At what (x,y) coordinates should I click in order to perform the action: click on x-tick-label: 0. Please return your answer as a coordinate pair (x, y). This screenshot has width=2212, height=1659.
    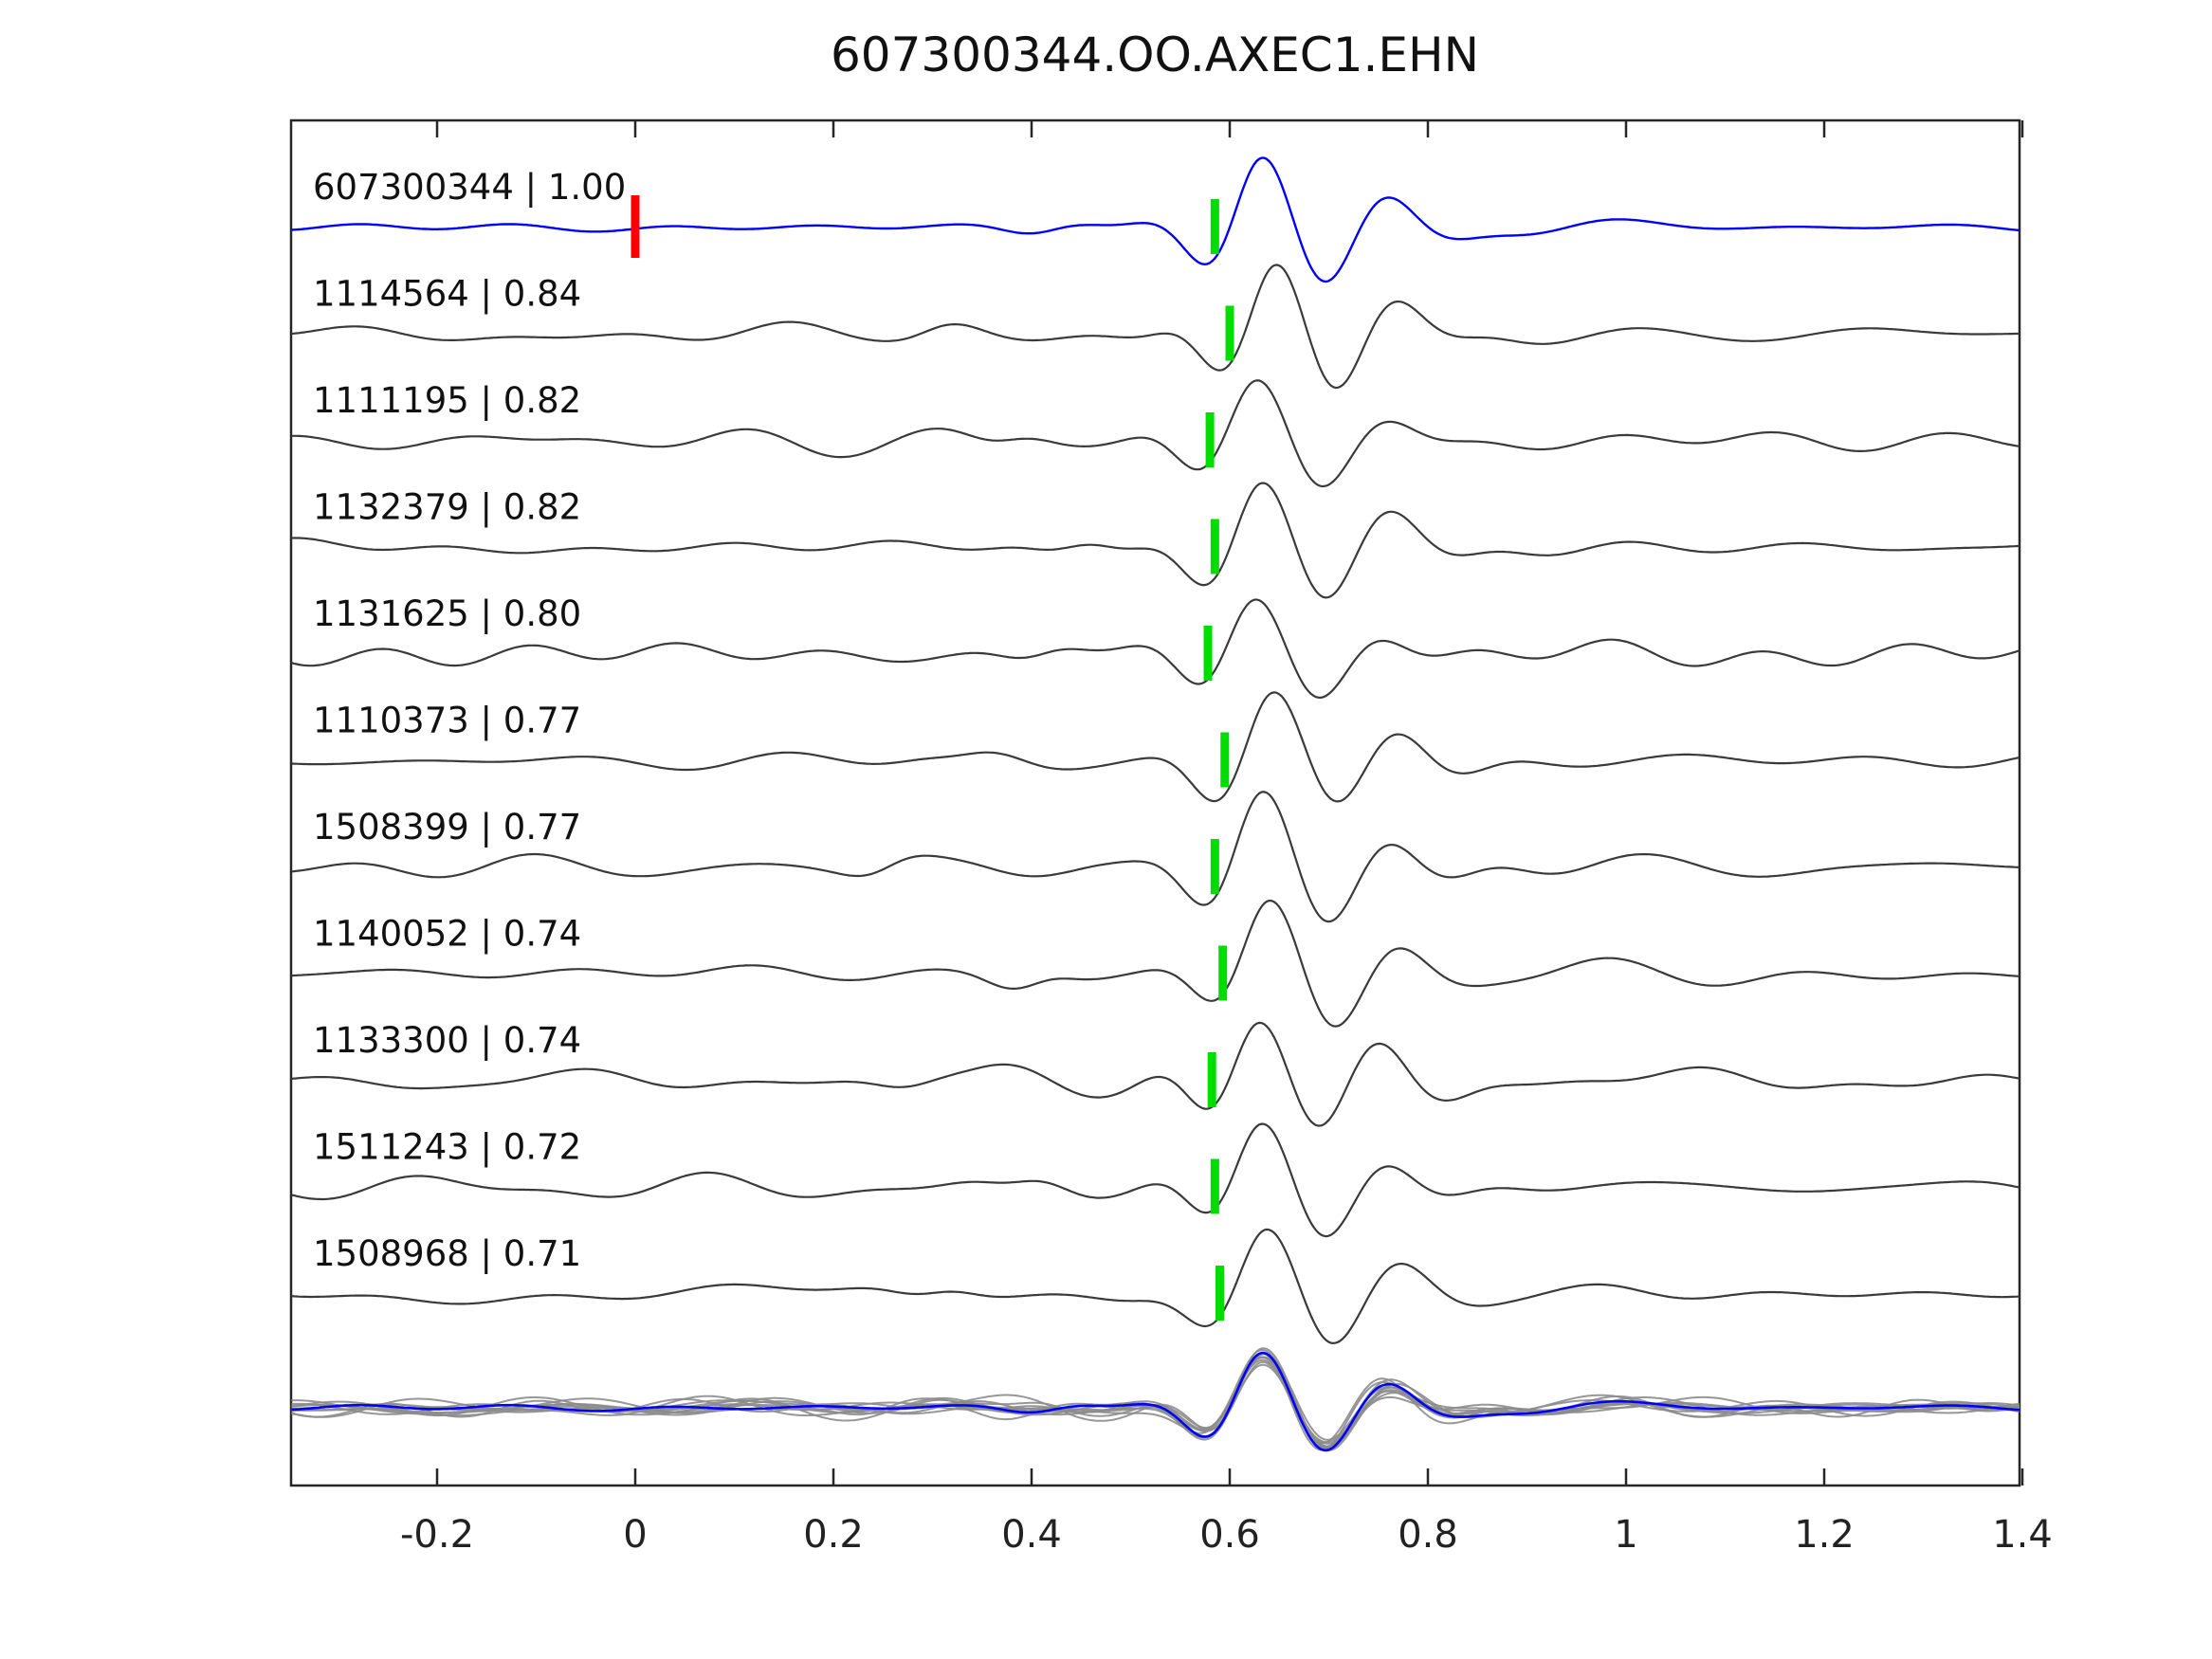
    Looking at the image, I should click on (635, 1535).